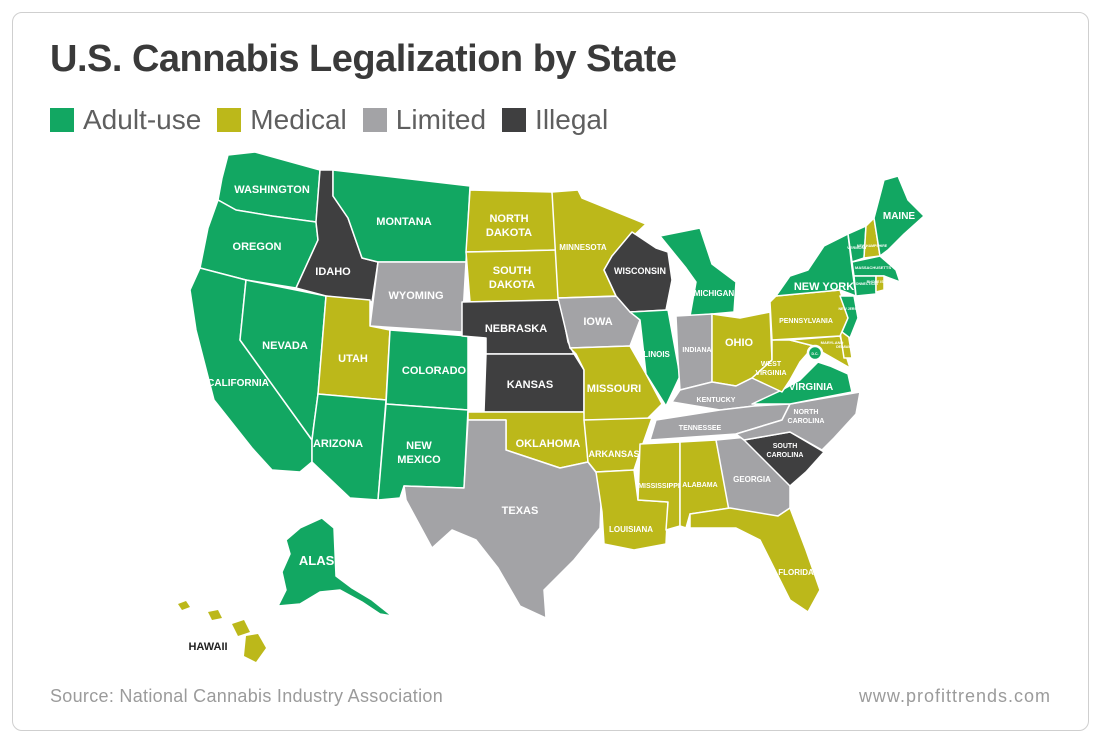 This screenshot has height=743, width=1101. What do you see at coordinates (659, 486) in the screenshot?
I see `label-mississippi: MISSISSIPPI` at bounding box center [659, 486].